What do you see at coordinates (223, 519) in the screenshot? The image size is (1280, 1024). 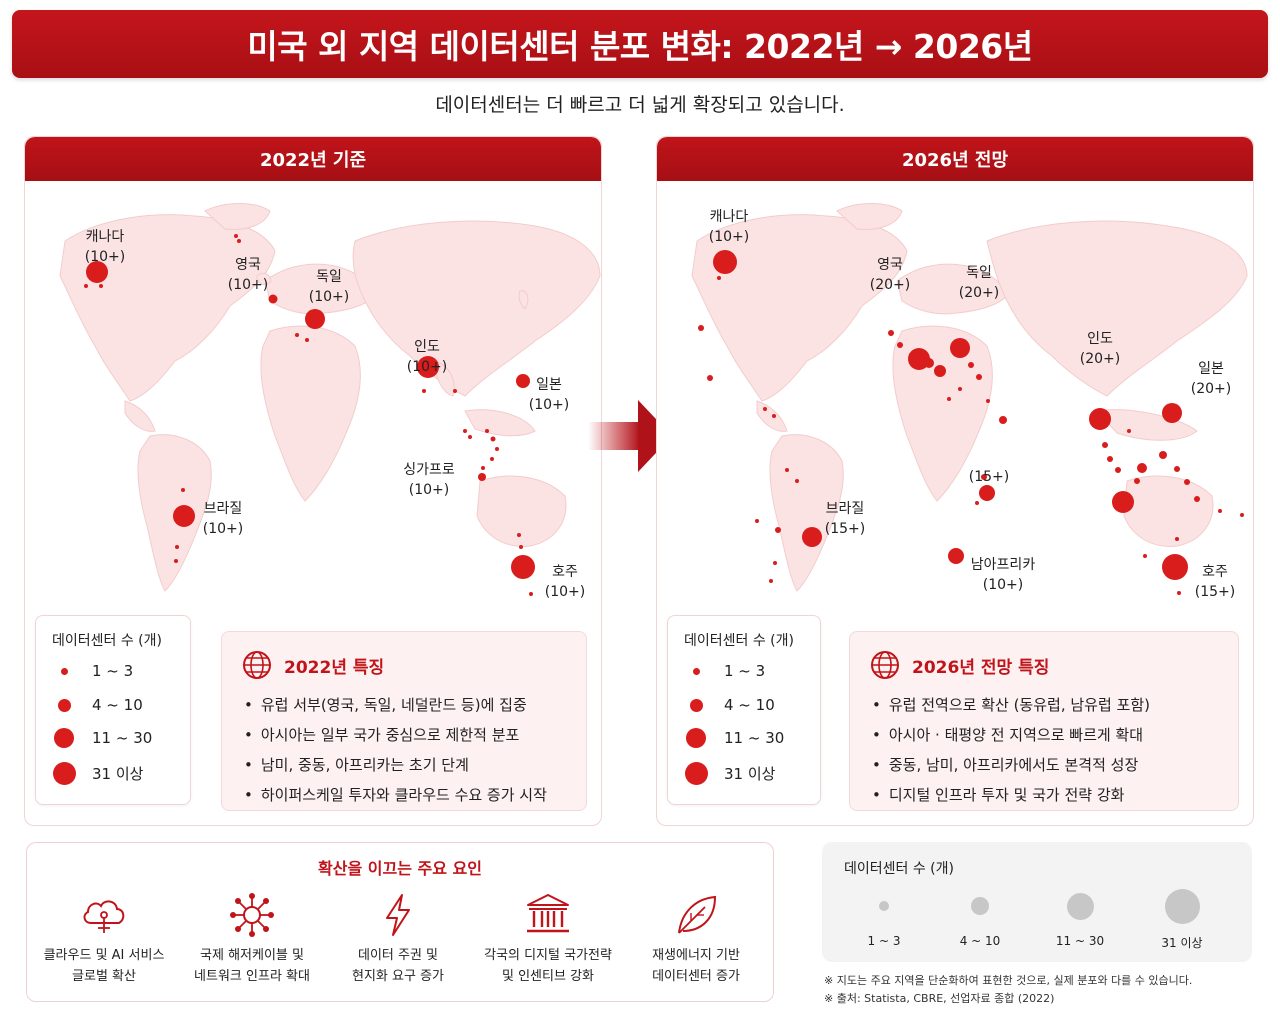 I see `label-brazil: 브라질 (10+)` at bounding box center [223, 519].